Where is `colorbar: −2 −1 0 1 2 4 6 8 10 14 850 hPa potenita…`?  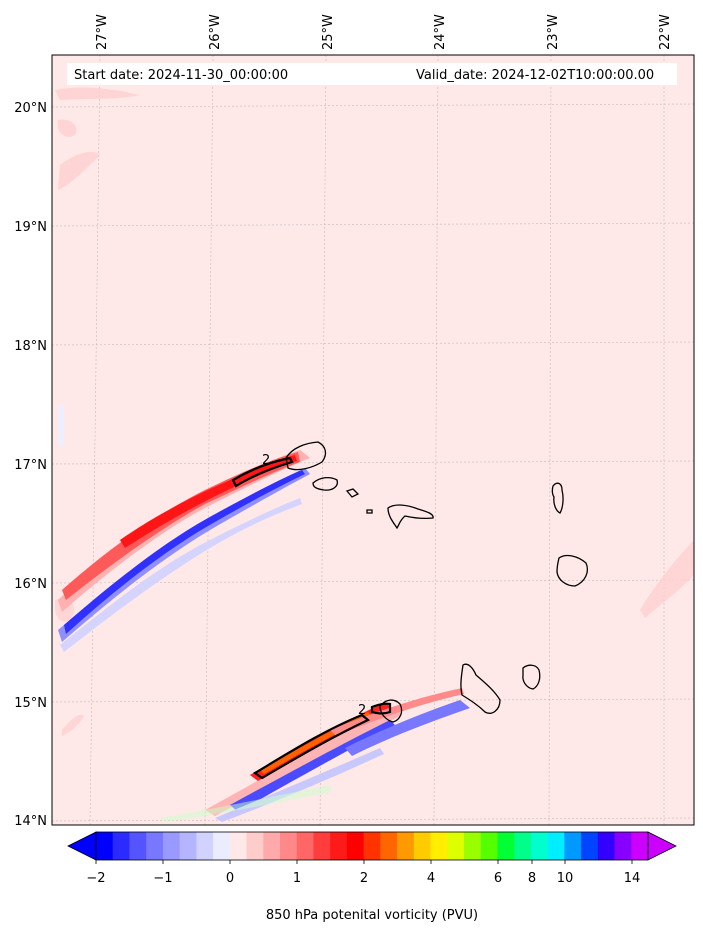 colorbar: −2 −1 0 1 2 4 6 8 10 14 850 hPa potenita… is located at coordinates (372, 877).